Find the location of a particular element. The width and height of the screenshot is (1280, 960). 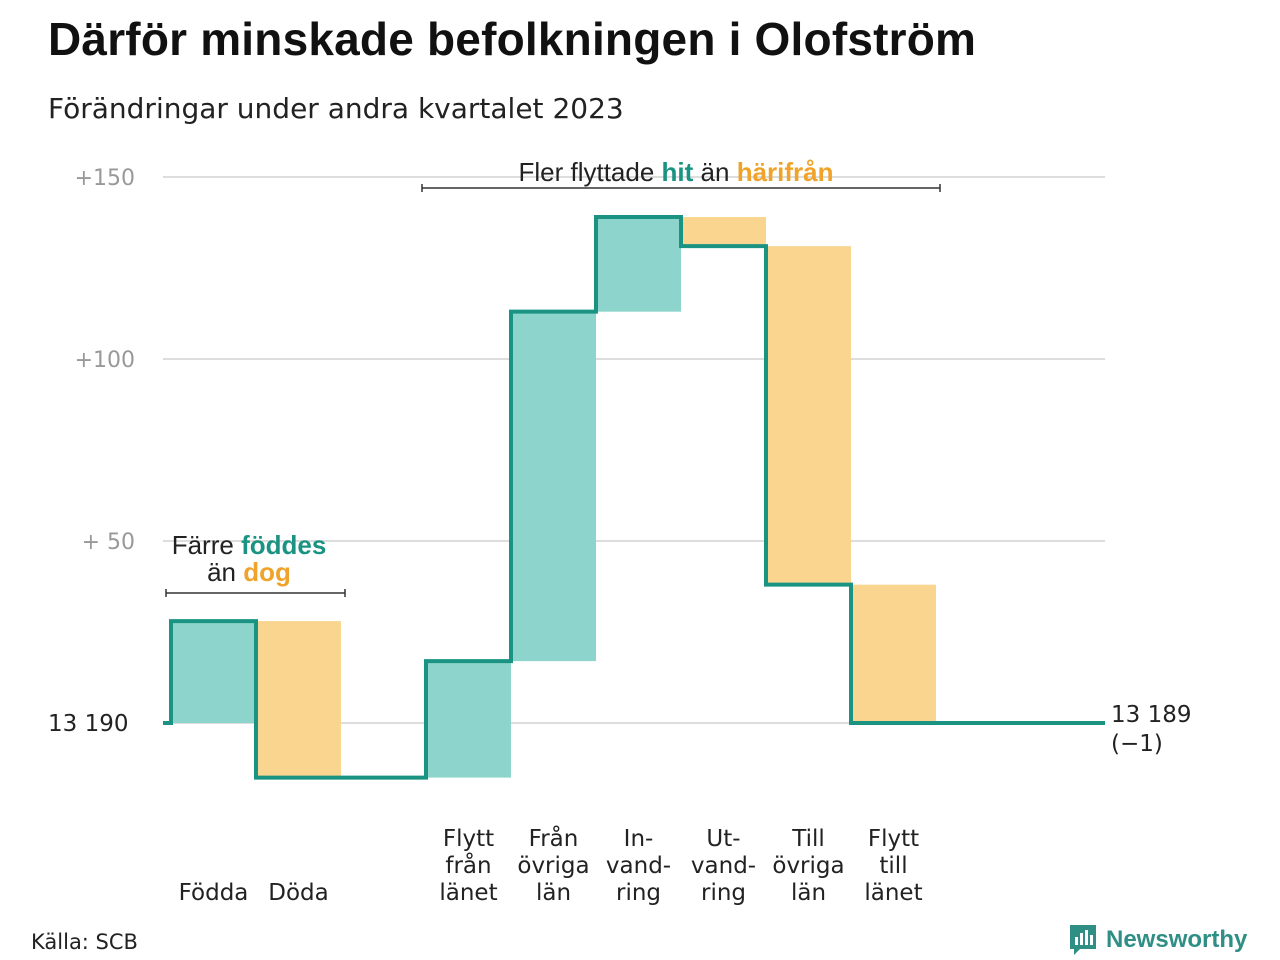

category-label: In-vand-ring is located at coordinates (638, 866).